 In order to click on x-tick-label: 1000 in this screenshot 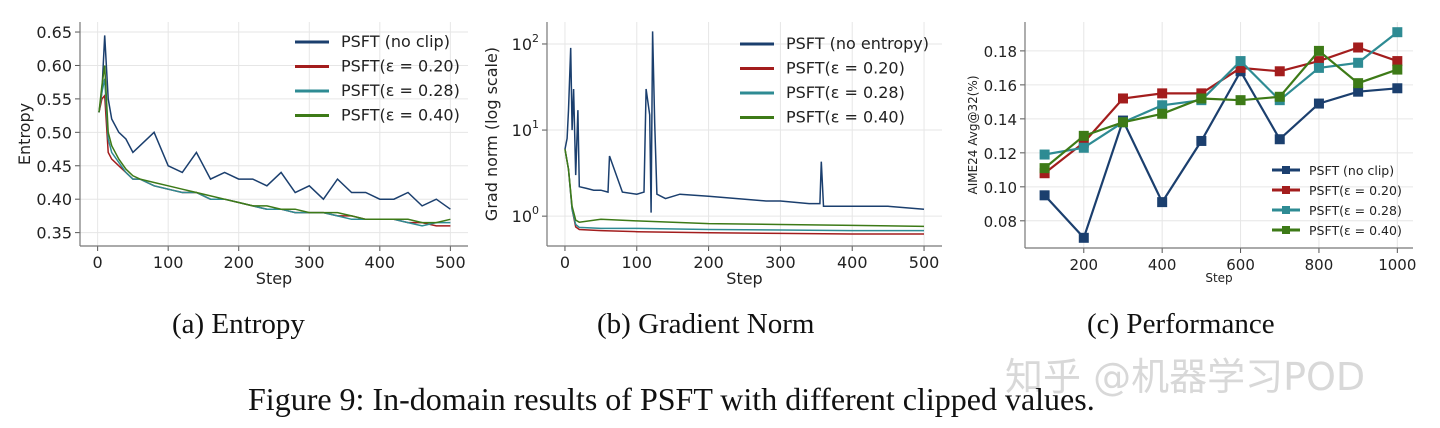, I will do `click(1397, 265)`.